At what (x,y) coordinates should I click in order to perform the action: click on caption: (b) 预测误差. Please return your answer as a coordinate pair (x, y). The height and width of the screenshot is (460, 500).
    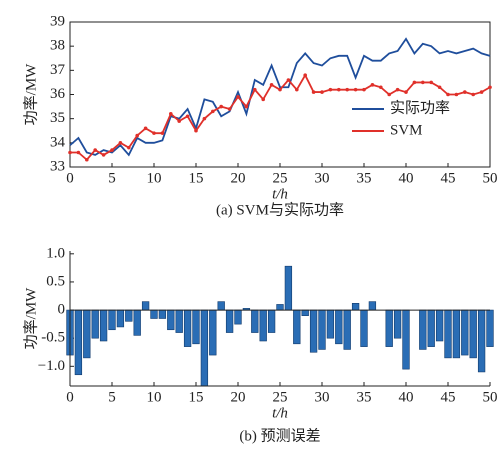
    Looking at the image, I should click on (279, 435).